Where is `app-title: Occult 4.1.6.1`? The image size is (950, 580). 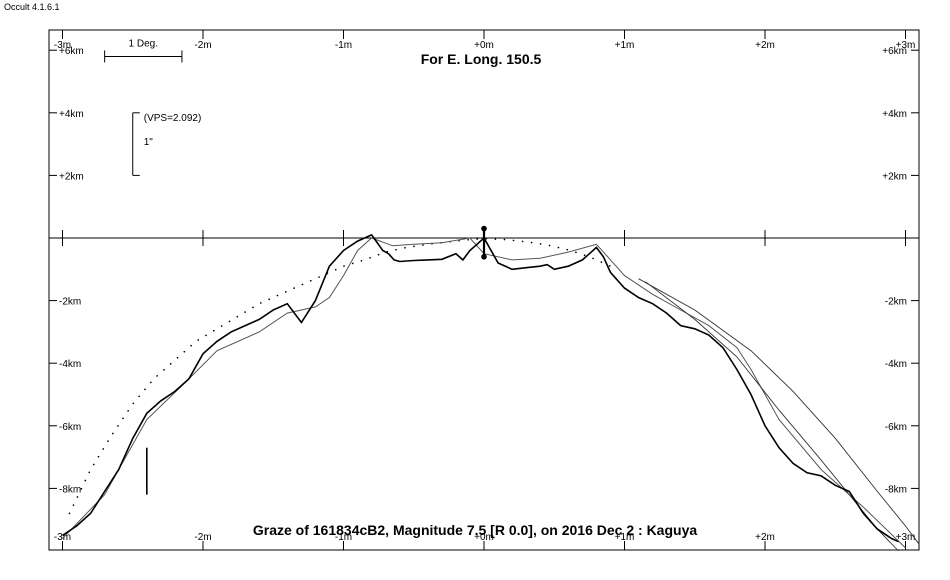 app-title: Occult 4.1.6.1 is located at coordinates (32, 7).